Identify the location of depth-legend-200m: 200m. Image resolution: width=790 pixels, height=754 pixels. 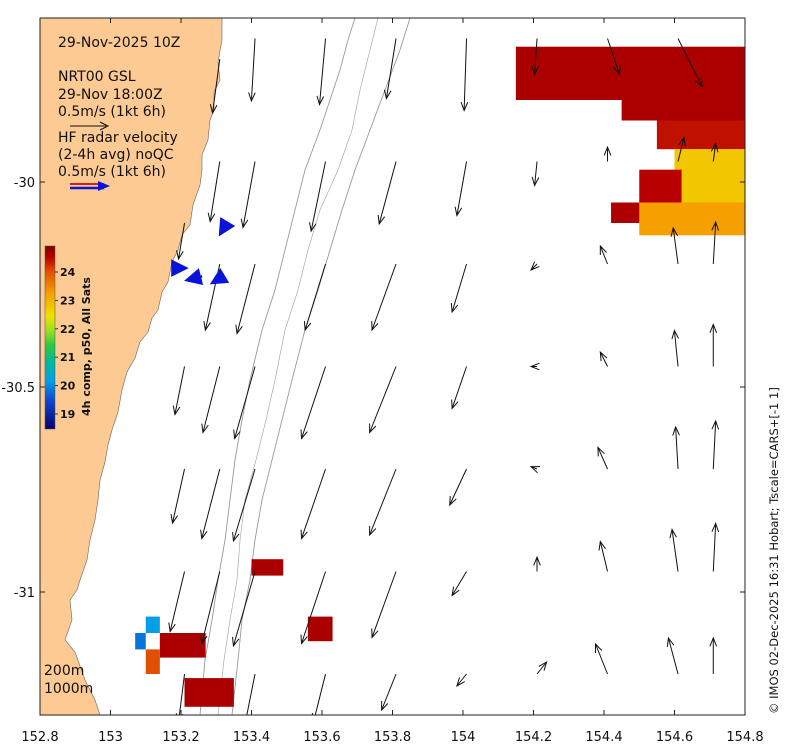
(64, 671).